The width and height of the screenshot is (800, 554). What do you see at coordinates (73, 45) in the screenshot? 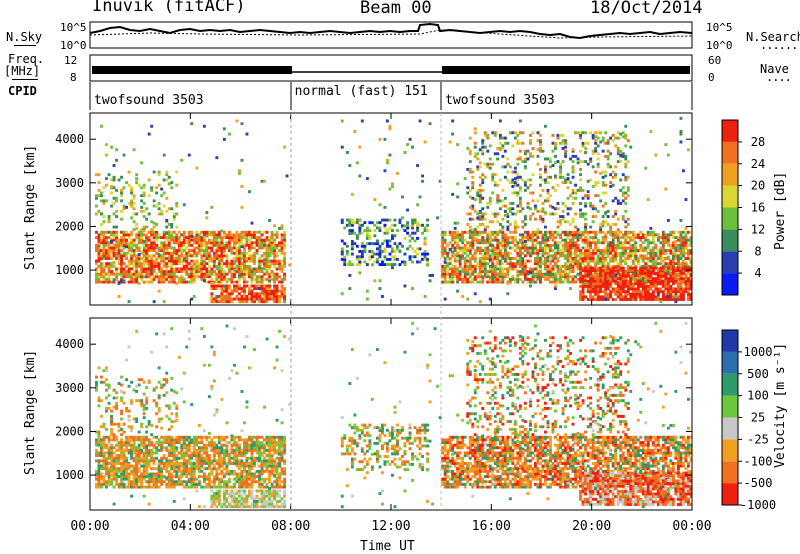
I see `noise-tick-bottom-left: 10^0` at bounding box center [73, 45].